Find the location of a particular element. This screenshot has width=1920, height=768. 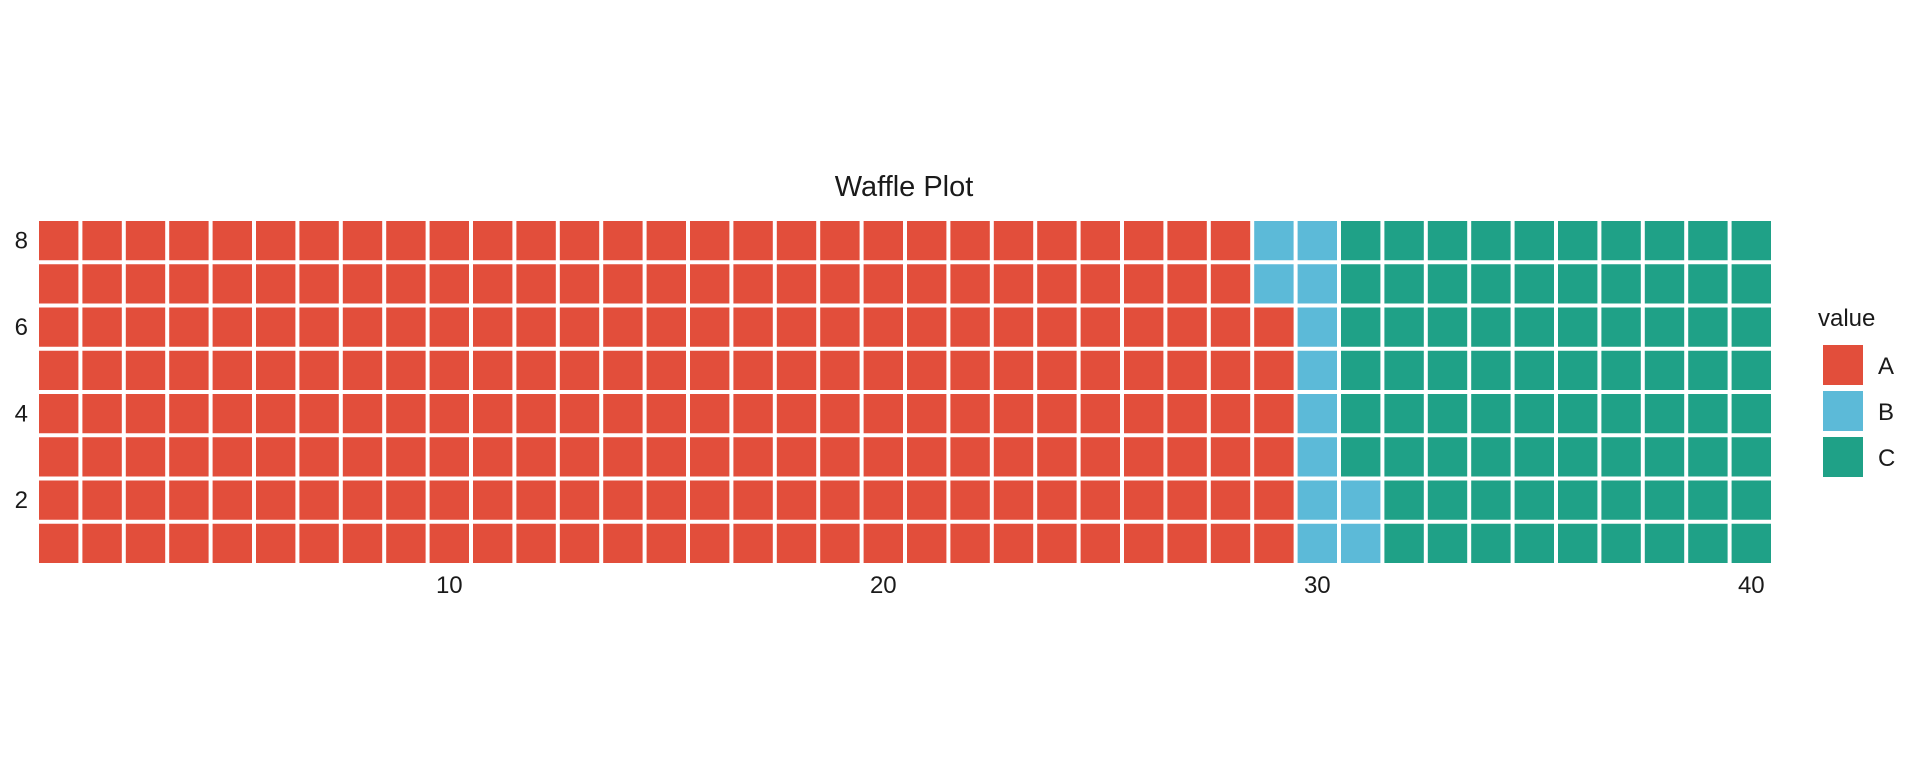

x-tick-label: 10 is located at coordinates (449, 585).